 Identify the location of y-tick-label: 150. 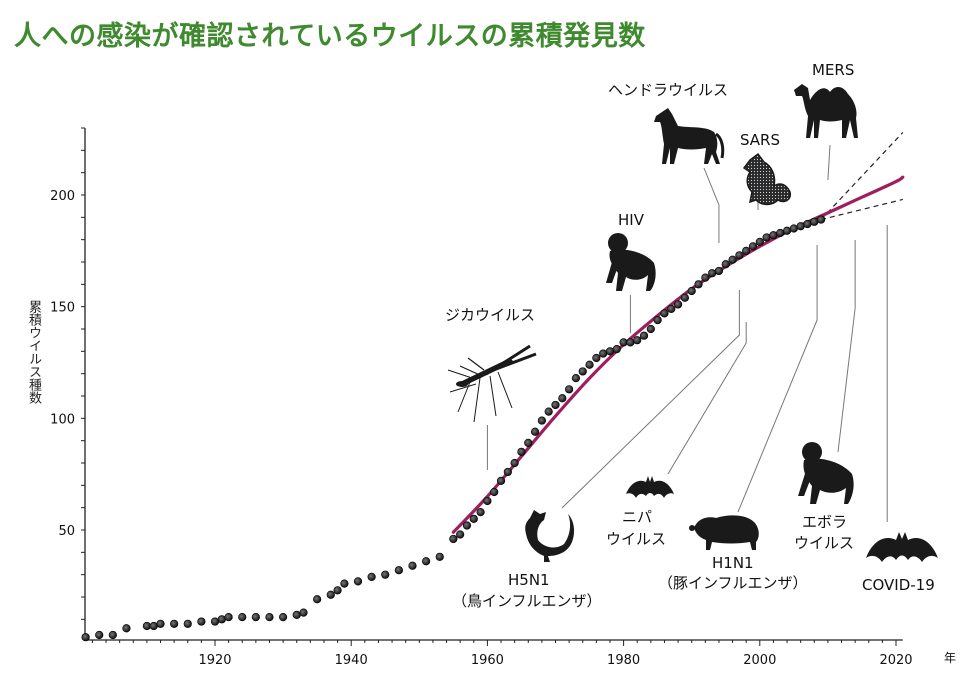
(62, 308).